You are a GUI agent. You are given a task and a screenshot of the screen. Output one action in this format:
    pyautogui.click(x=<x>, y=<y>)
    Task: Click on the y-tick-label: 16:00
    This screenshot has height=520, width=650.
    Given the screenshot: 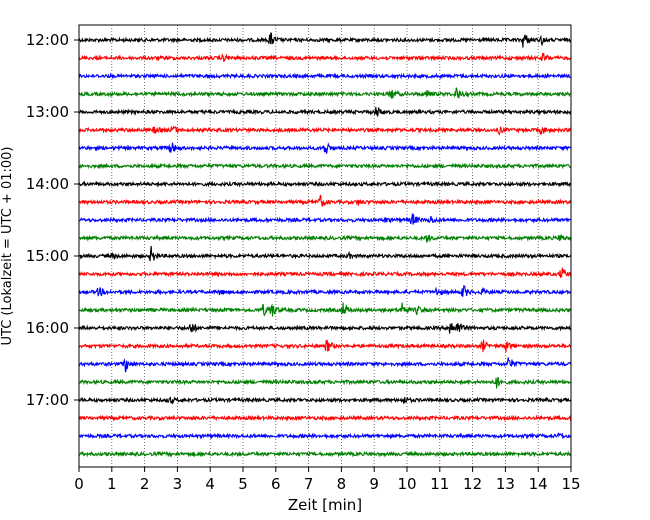 What is the action you would take?
    pyautogui.click(x=47, y=328)
    